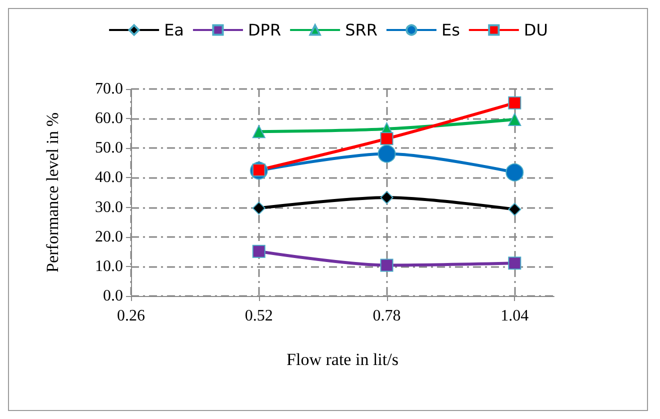 This screenshot has height=419, width=660. Describe the element at coordinates (258, 316) in the screenshot. I see `x-tick-label: 0.52` at that location.